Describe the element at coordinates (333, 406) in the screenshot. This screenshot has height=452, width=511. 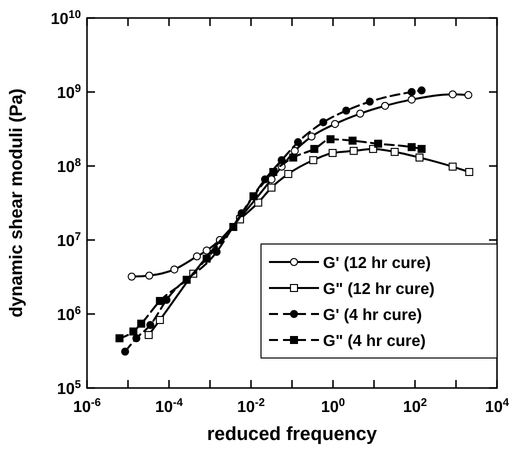
I see `x-tick-label: 10$^{0}$` at that location.